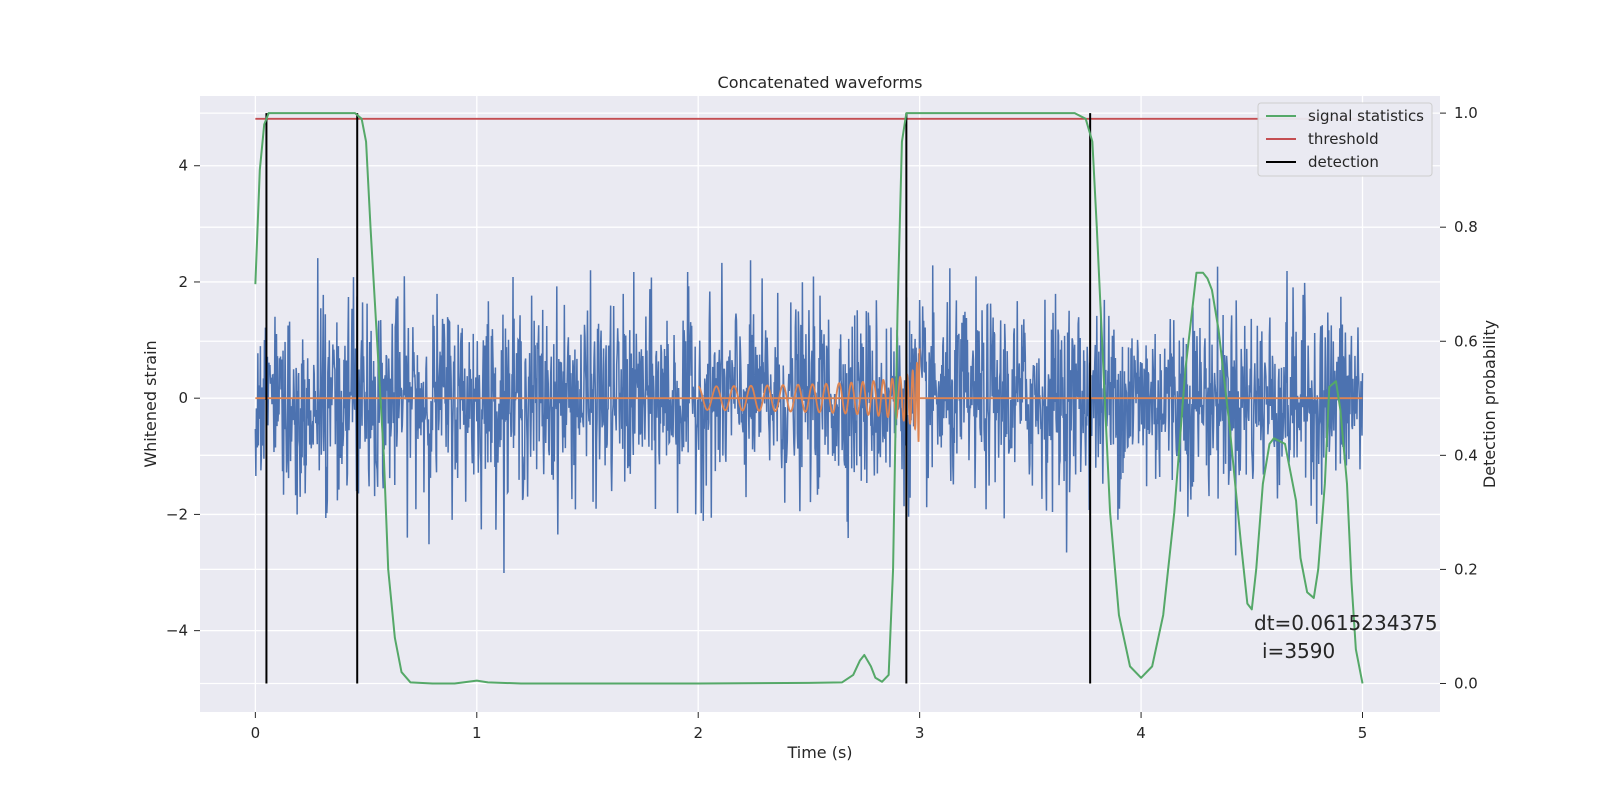 The width and height of the screenshot is (1600, 800). What do you see at coordinates (819, 752) in the screenshot?
I see `x-axis-label: Time (s)` at bounding box center [819, 752].